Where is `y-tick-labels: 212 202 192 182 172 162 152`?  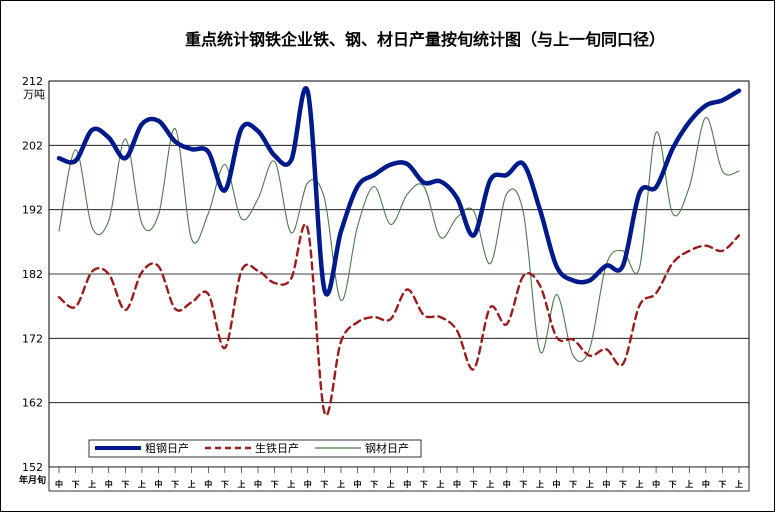
y-tick-labels: 212 202 192 182 172 162 152 is located at coordinates (32, 274).